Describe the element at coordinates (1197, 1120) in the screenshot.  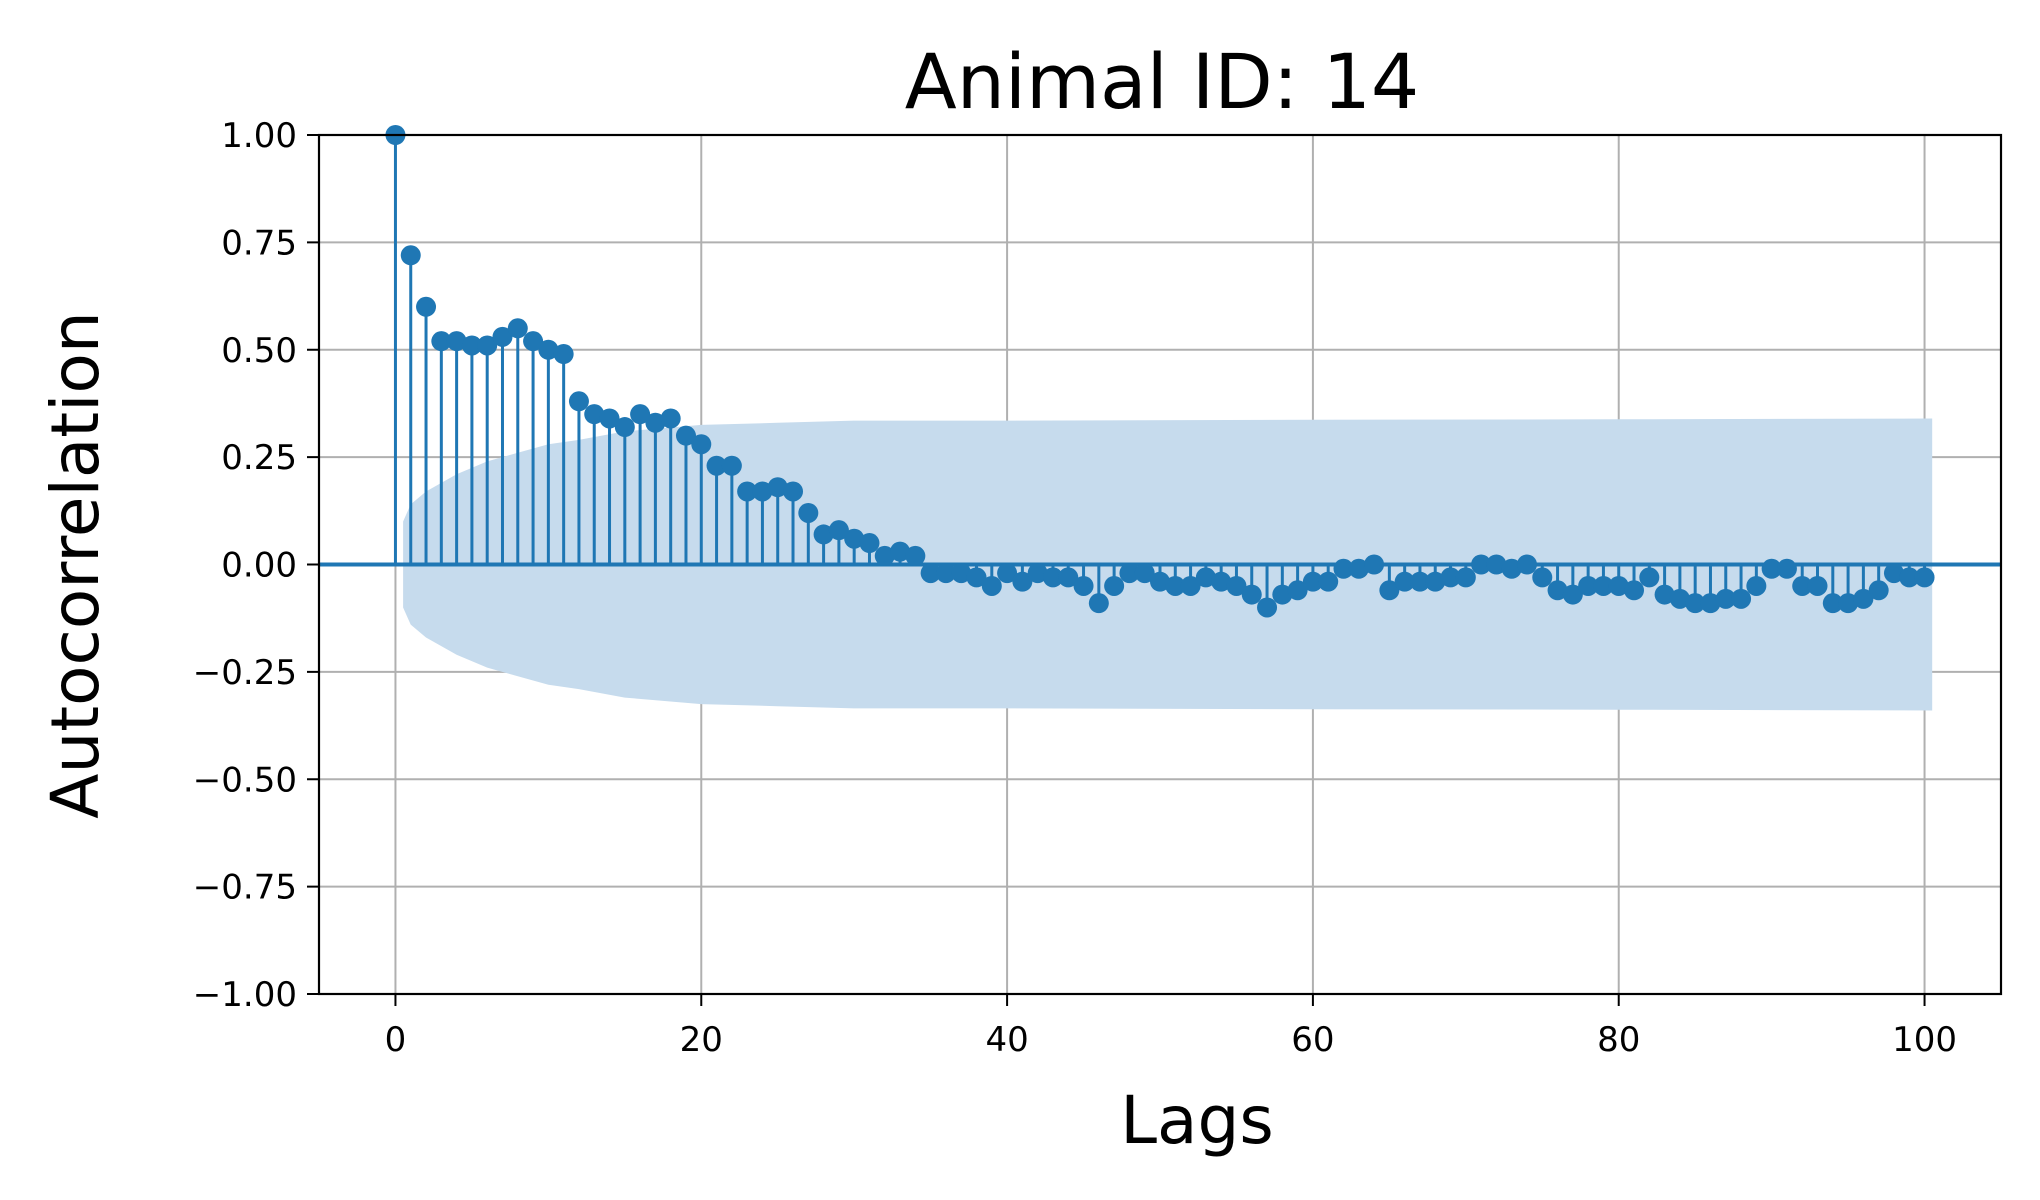
I see `x-axis-label: Lags` at that location.